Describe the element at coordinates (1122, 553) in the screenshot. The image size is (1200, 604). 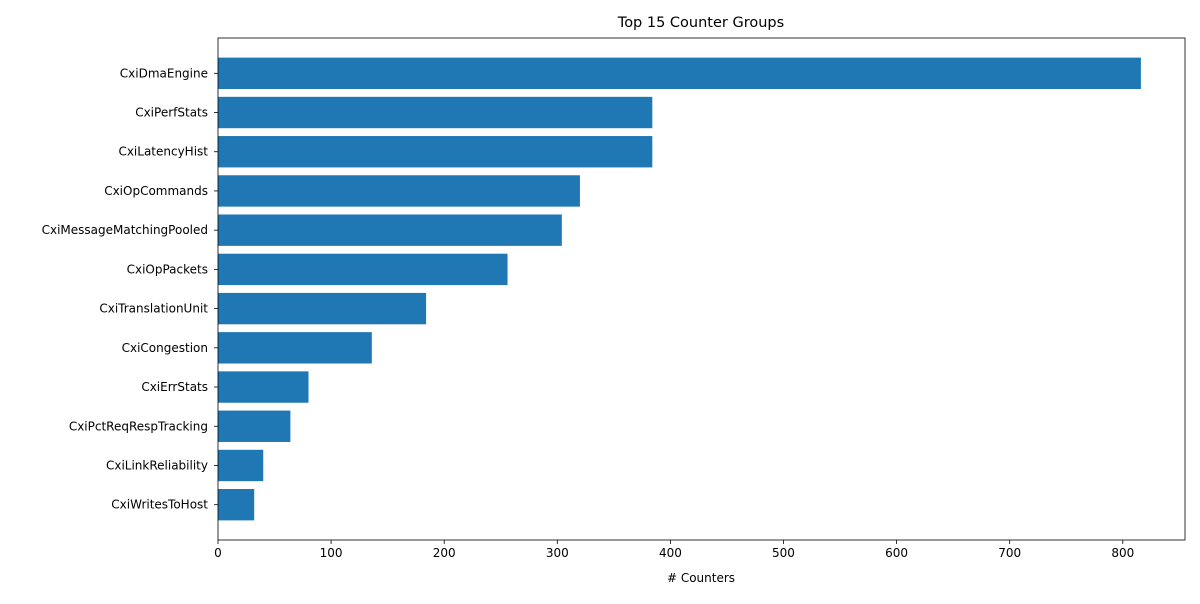
I see `x-tick-label: 800` at that location.